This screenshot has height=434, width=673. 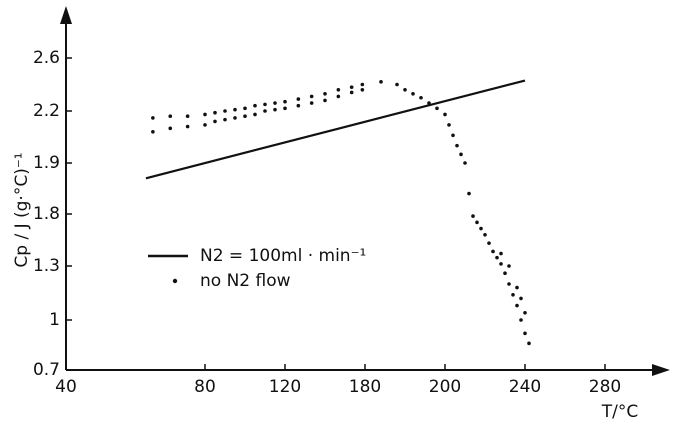 I want to click on y-tick-label: 0.7, so click(x=46, y=370).